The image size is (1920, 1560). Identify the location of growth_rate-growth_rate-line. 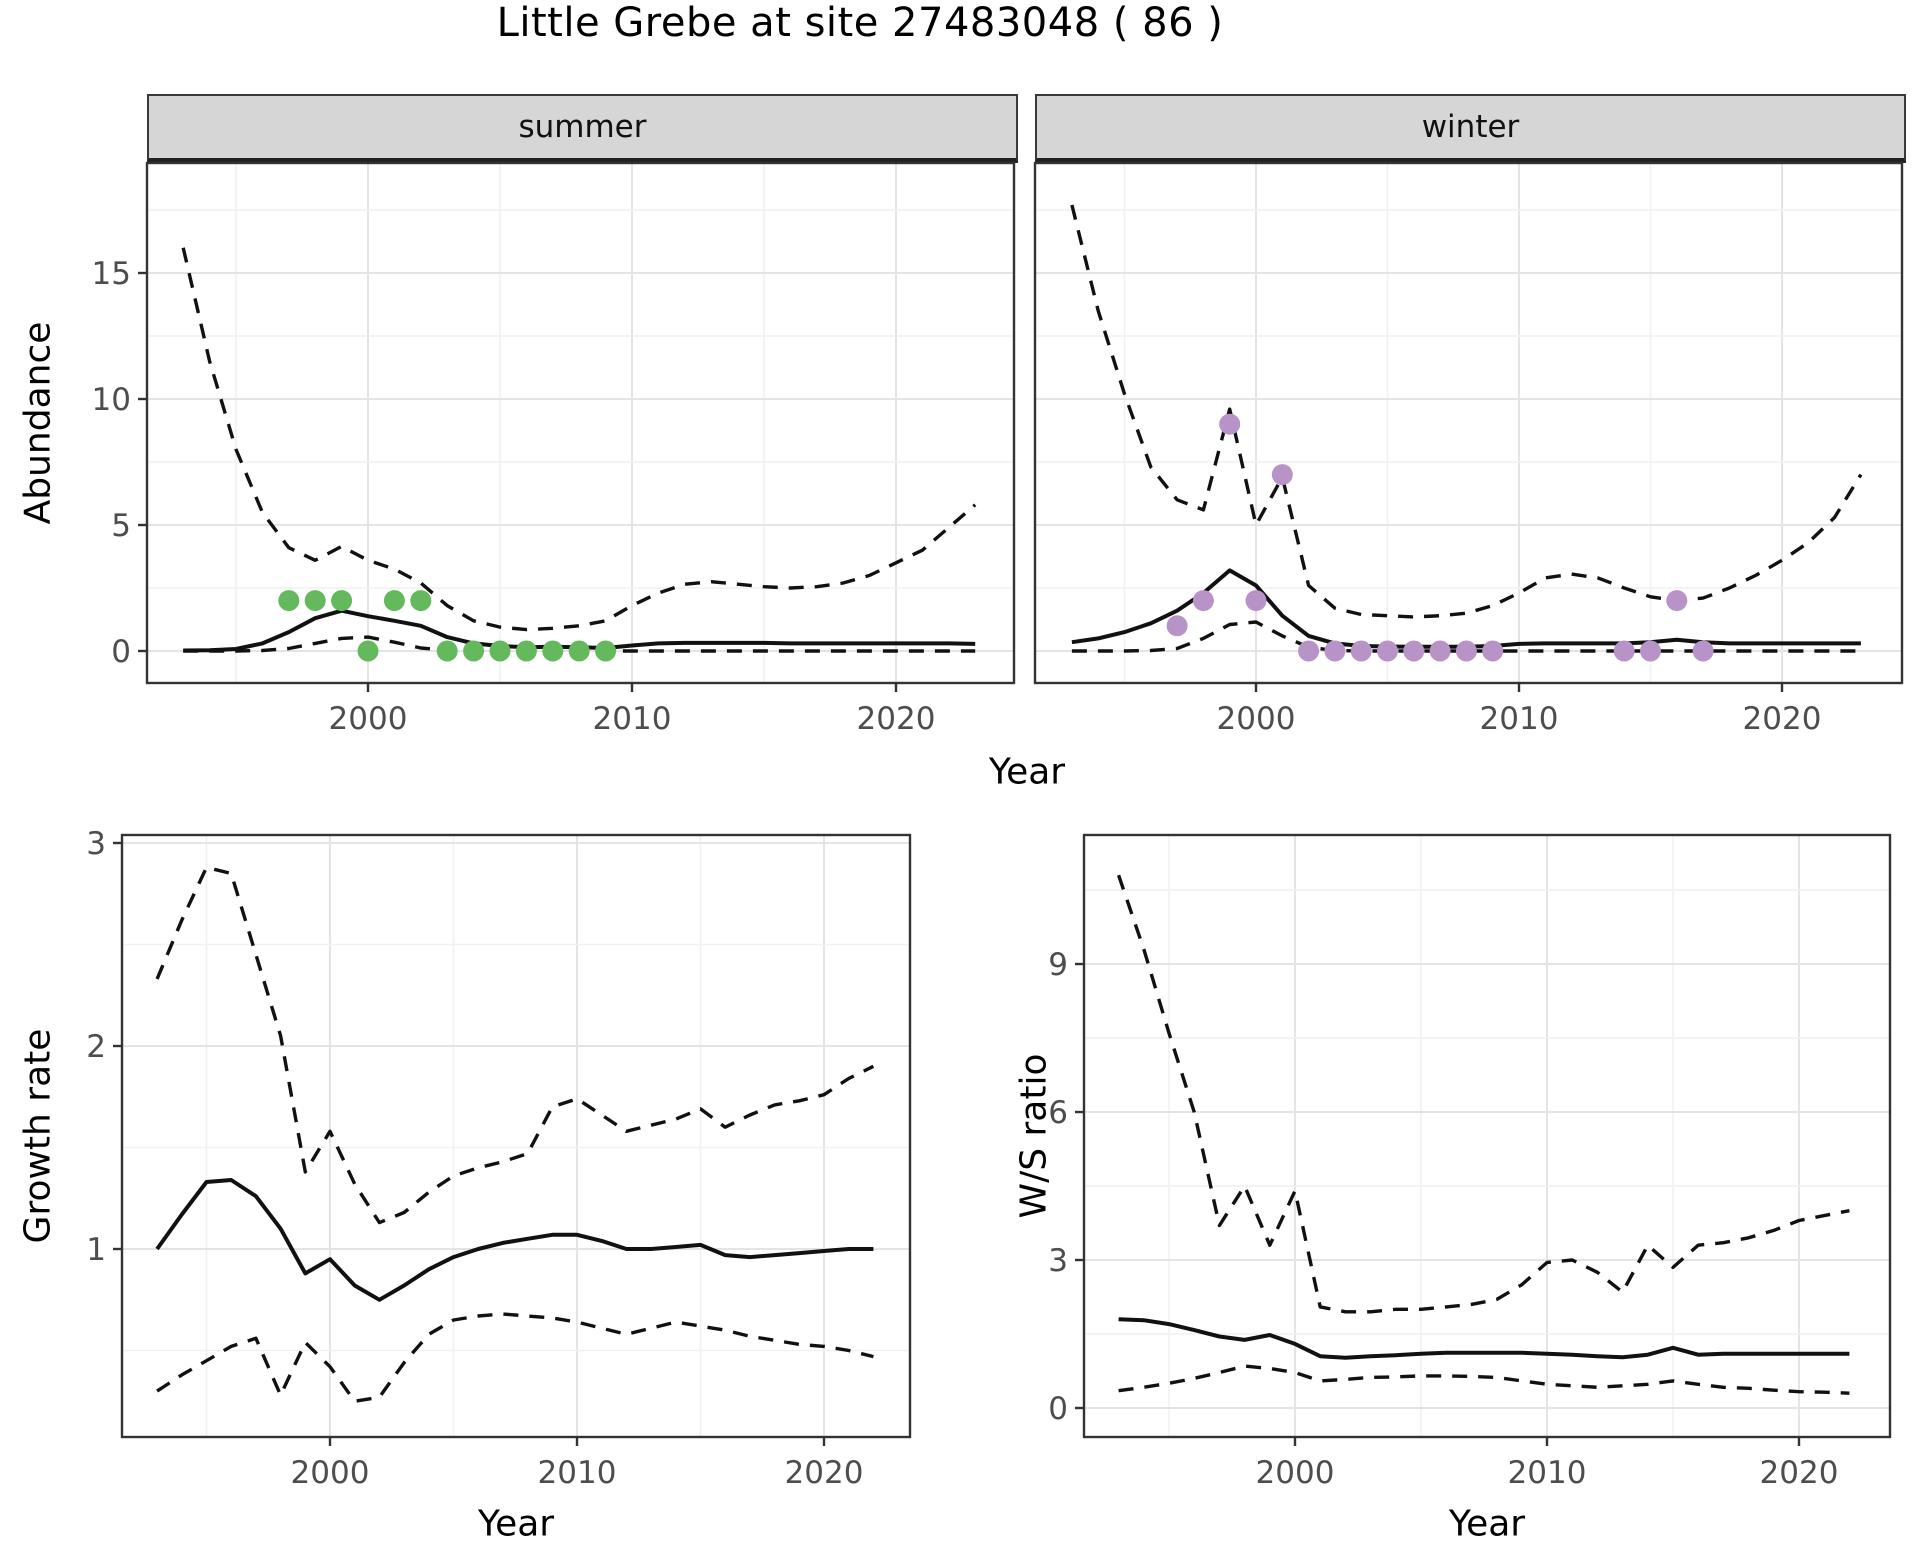
(514, 1240).